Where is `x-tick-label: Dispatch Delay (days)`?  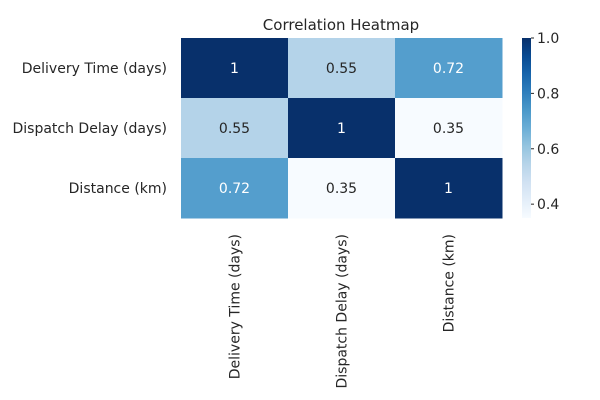 x-tick-label: Dispatch Delay (days) is located at coordinates (343, 311).